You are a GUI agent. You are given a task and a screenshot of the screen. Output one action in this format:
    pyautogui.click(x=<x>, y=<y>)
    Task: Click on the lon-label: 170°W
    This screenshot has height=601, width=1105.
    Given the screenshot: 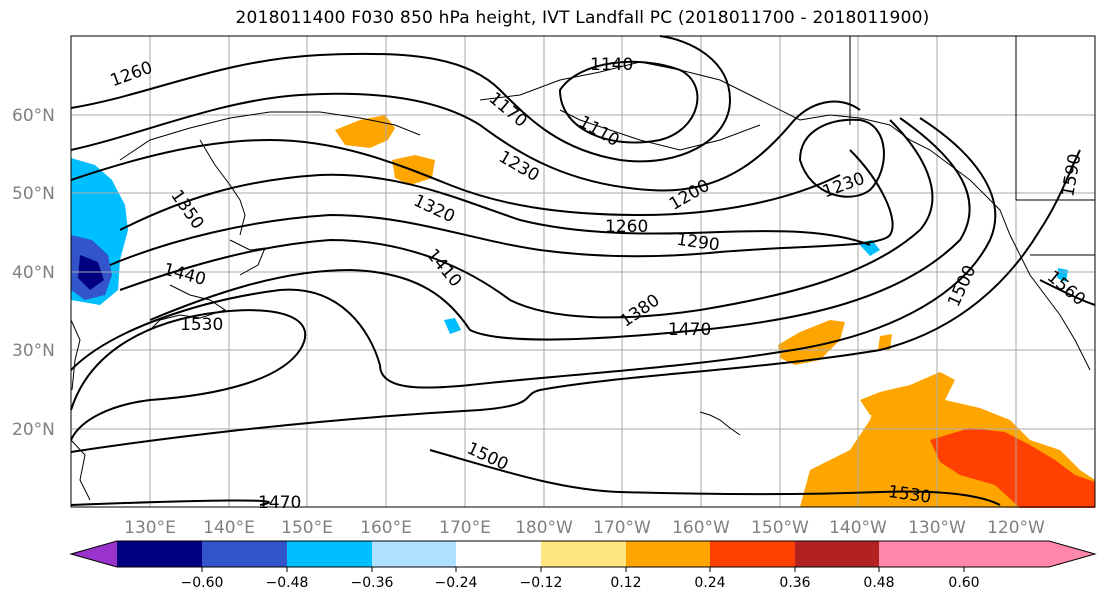 What is the action you would take?
    pyautogui.click(x=622, y=528)
    